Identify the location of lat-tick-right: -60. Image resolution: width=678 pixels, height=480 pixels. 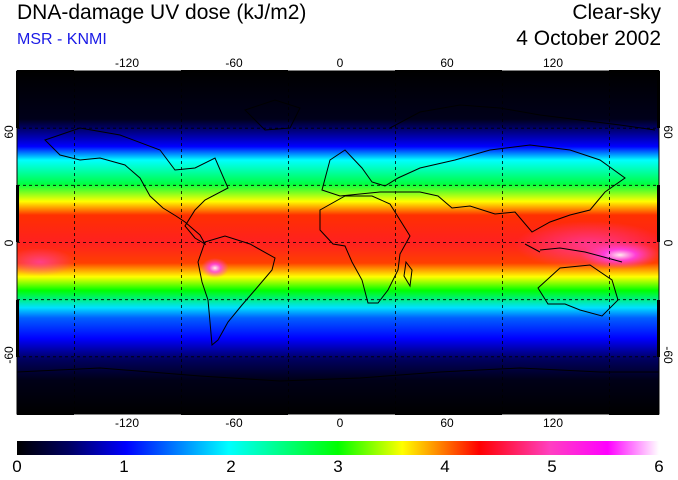
(668, 355).